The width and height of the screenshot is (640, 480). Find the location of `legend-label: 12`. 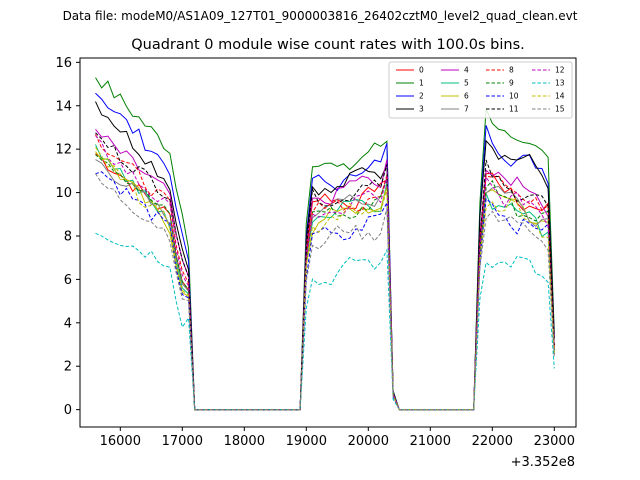

legend-label: 12 is located at coordinates (560, 70).